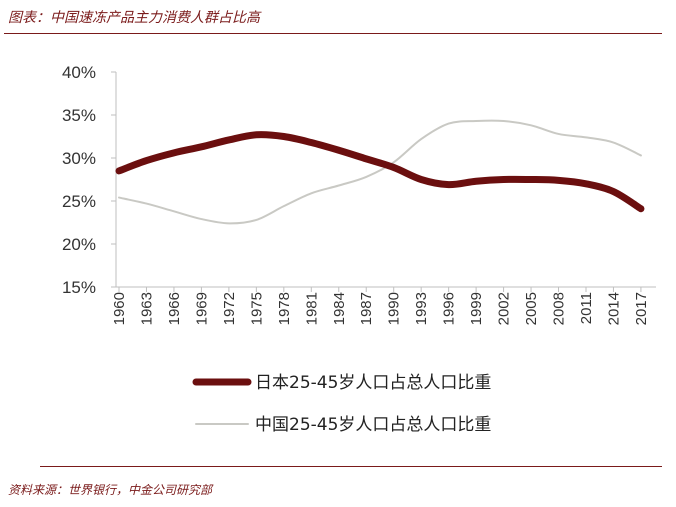 The height and width of the screenshot is (507, 676). Describe the element at coordinates (79, 180) in the screenshot. I see `y-tick-labels: 15% 20% 25% 30% 35% 40%` at that location.